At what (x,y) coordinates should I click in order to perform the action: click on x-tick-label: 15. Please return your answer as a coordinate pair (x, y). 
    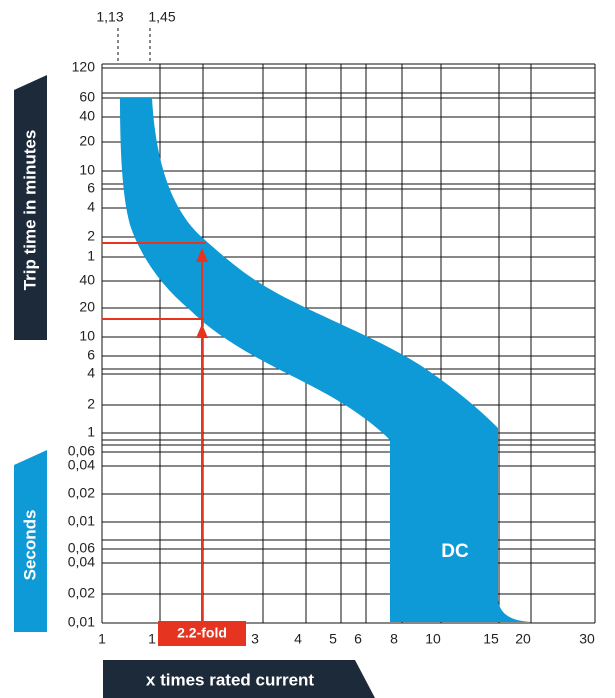
    Looking at the image, I should click on (491, 639).